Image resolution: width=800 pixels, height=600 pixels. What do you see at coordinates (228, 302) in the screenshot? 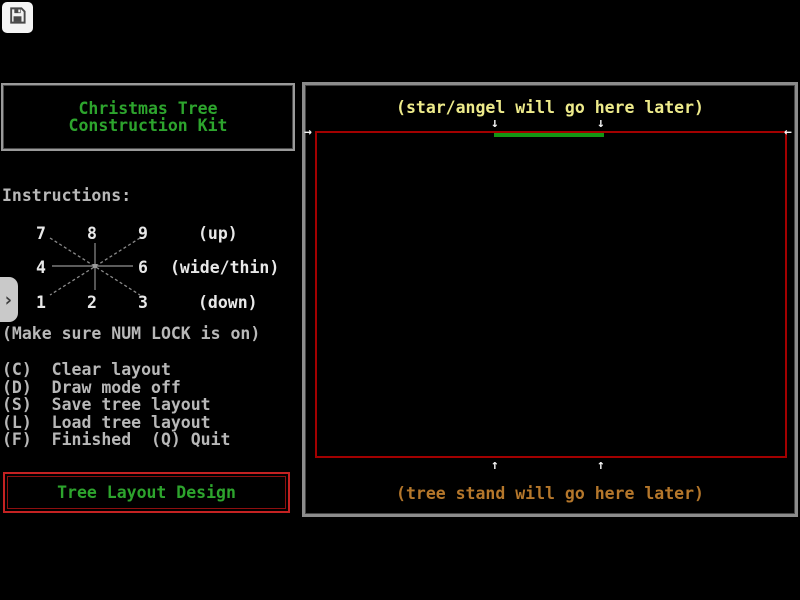
I see `numpad-label-down: (down)` at bounding box center [228, 302].